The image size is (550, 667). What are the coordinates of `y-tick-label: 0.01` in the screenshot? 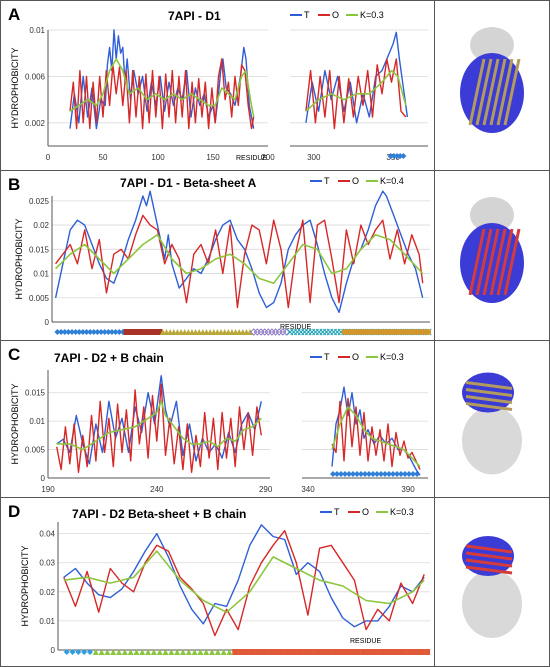 It's located at (41, 274).